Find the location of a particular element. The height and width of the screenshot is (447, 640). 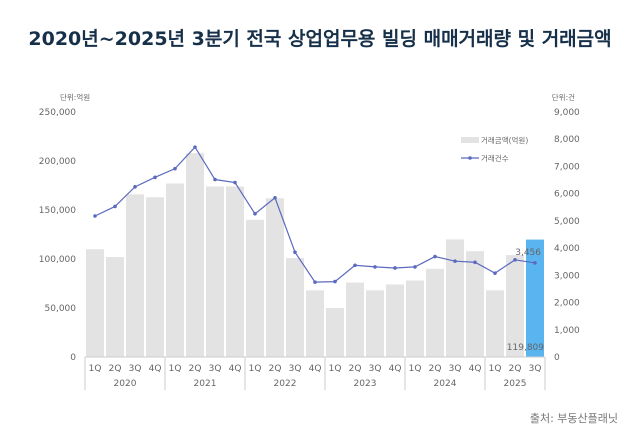

right-tick-label: 0 is located at coordinates (557, 358).